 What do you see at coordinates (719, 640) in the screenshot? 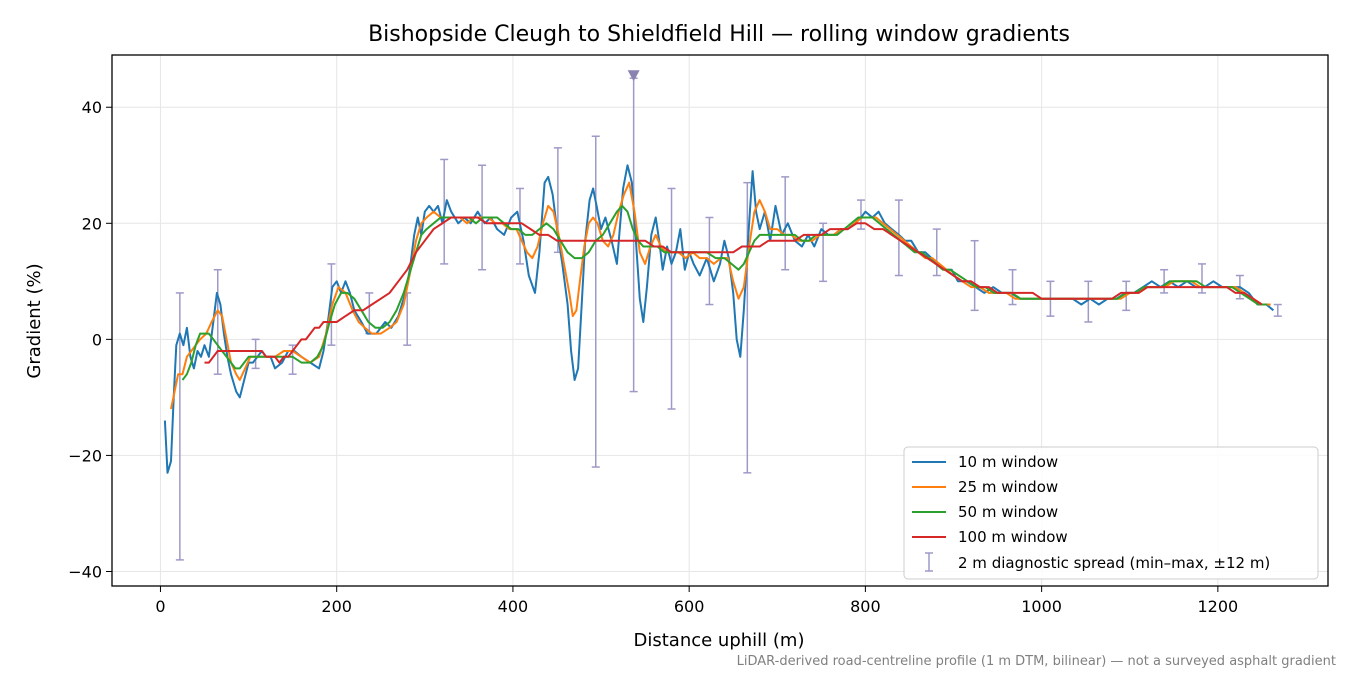
I see `x-axis-label: Distance uphill (m)` at bounding box center [719, 640].